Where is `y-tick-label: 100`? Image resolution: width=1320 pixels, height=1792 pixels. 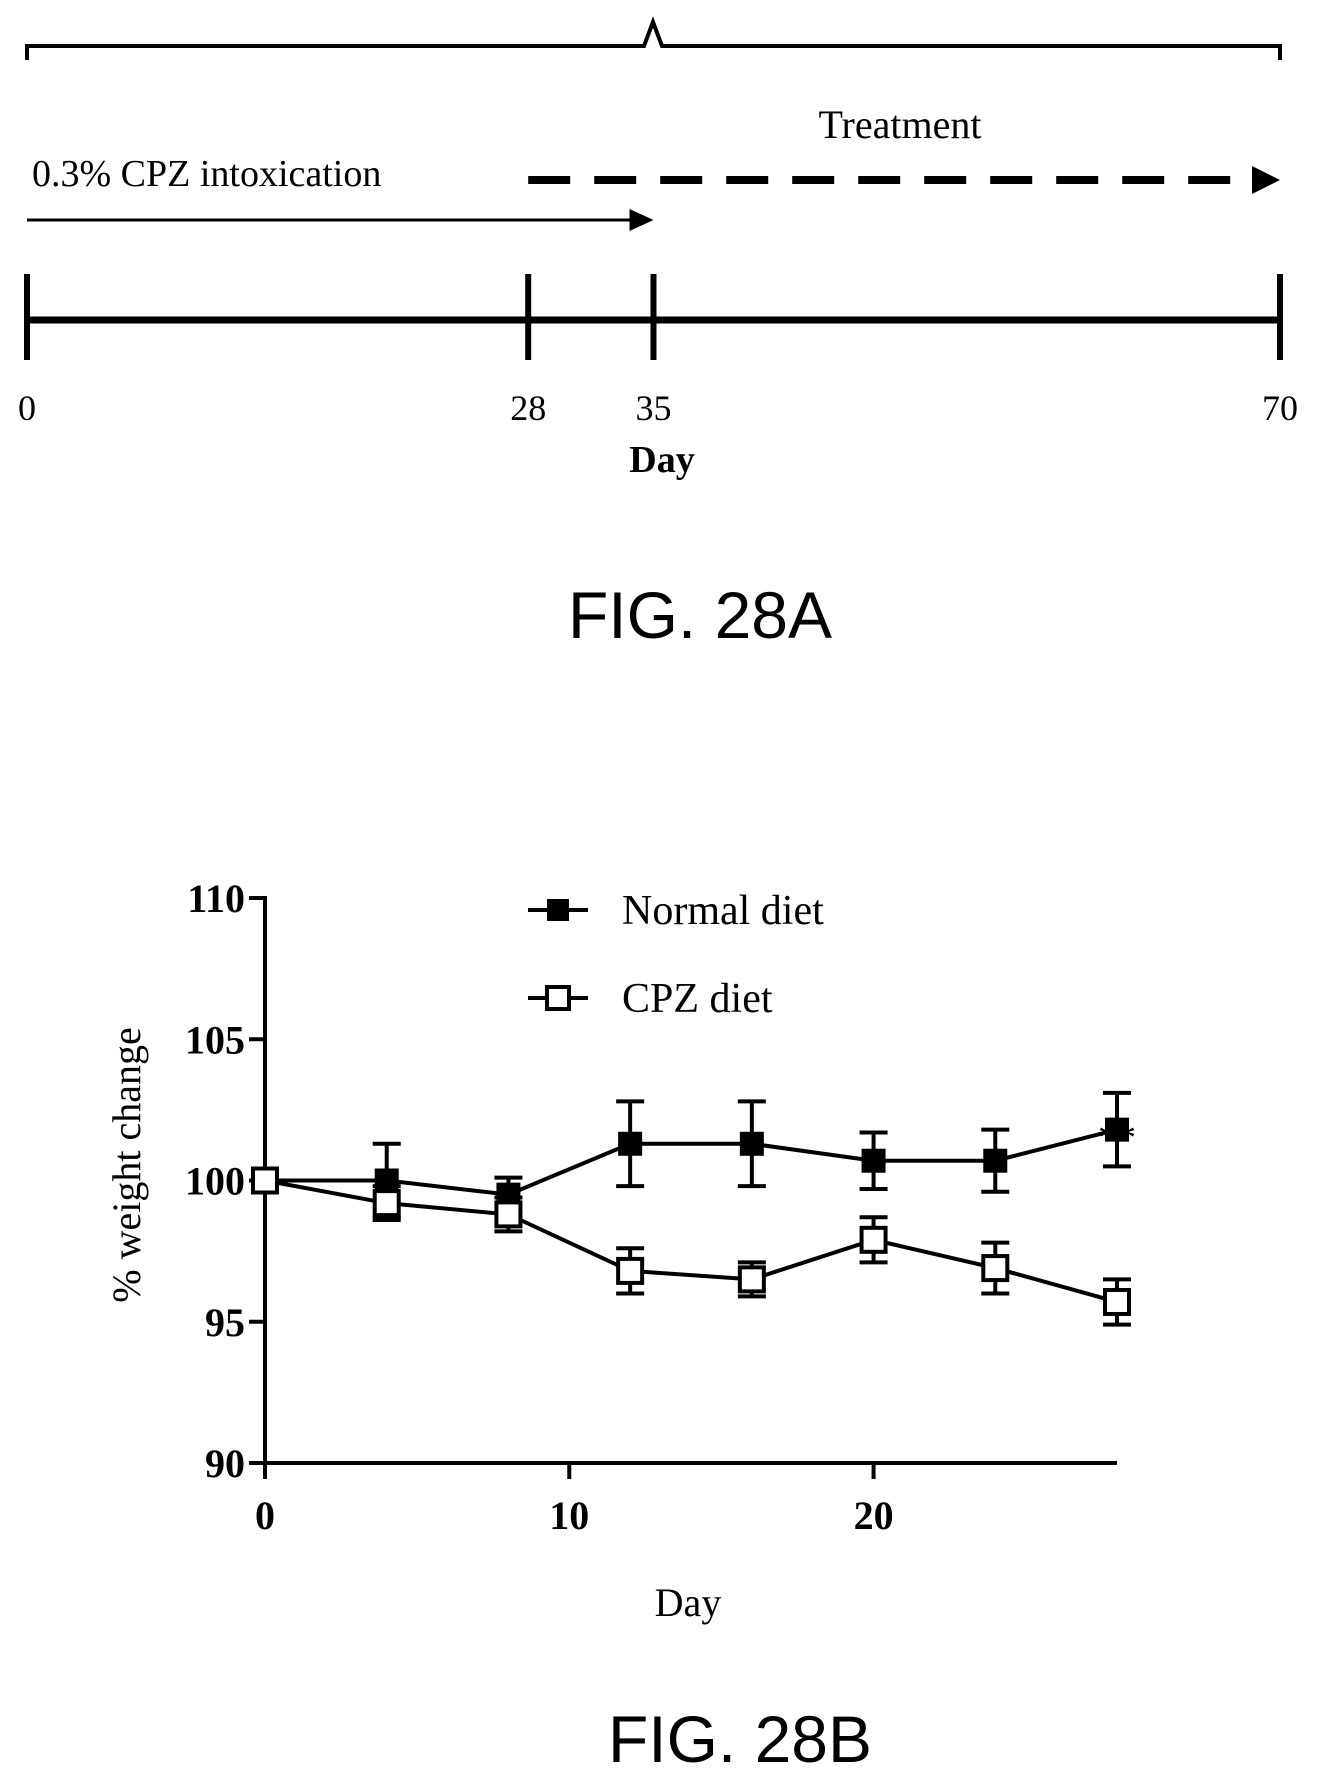
y-tick-label: 100 is located at coordinates (215, 1181).